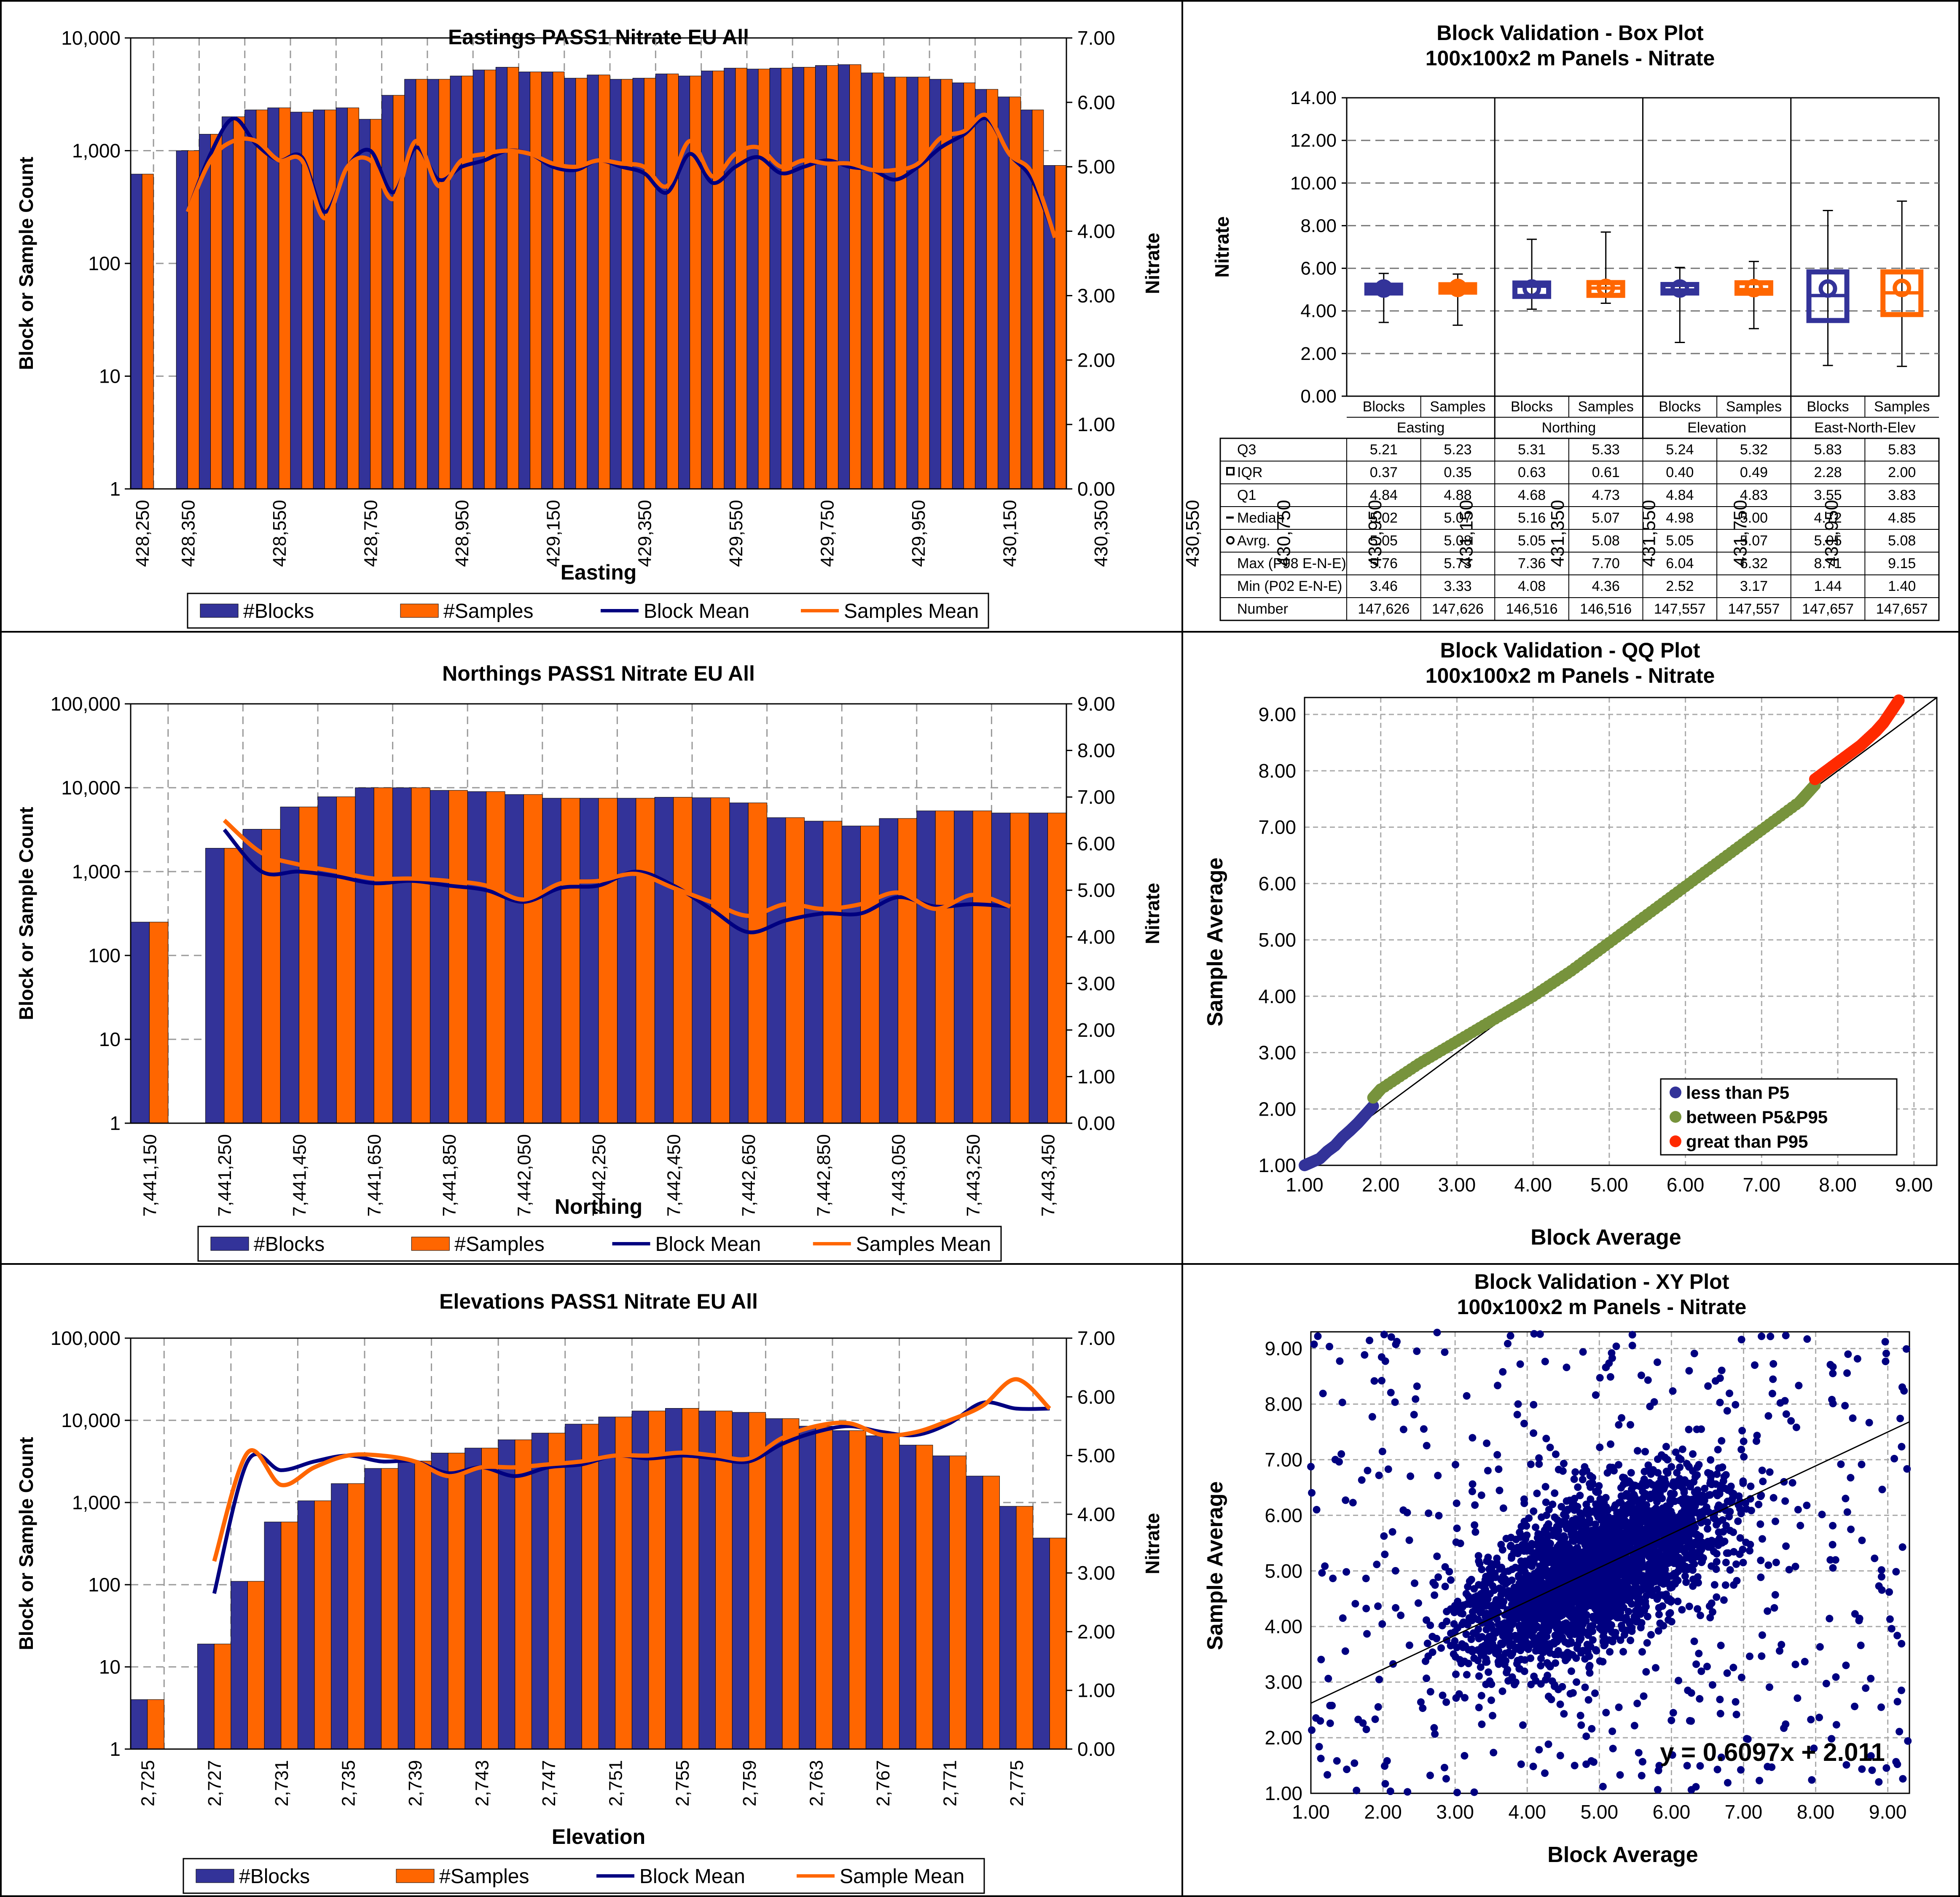 The width and height of the screenshot is (1960, 1897). What do you see at coordinates (279, 611) in the screenshot?
I see `legend-label: #Blocks` at bounding box center [279, 611].